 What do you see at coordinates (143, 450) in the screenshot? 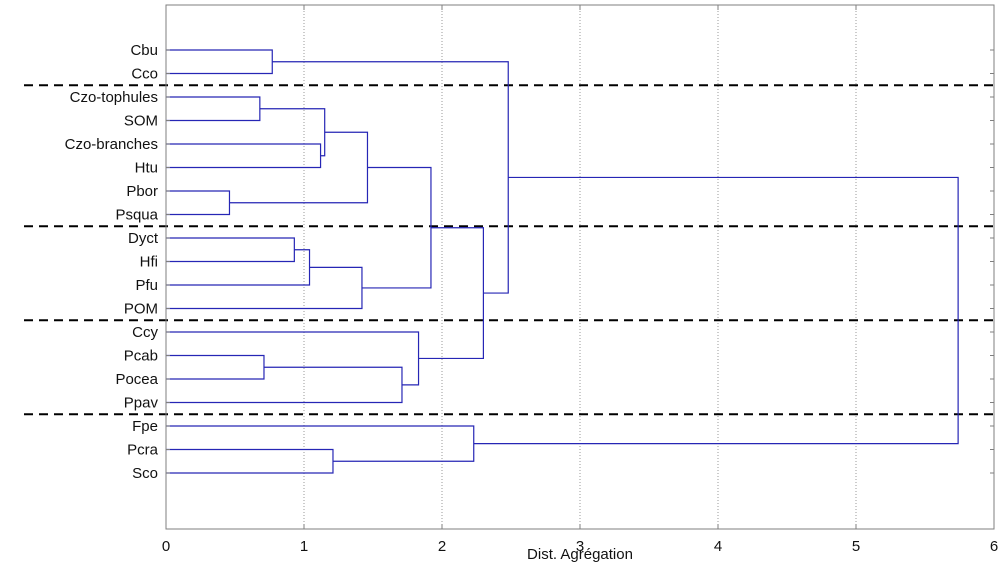
I see `leaf-label-Pcra: Pcra` at bounding box center [143, 450].